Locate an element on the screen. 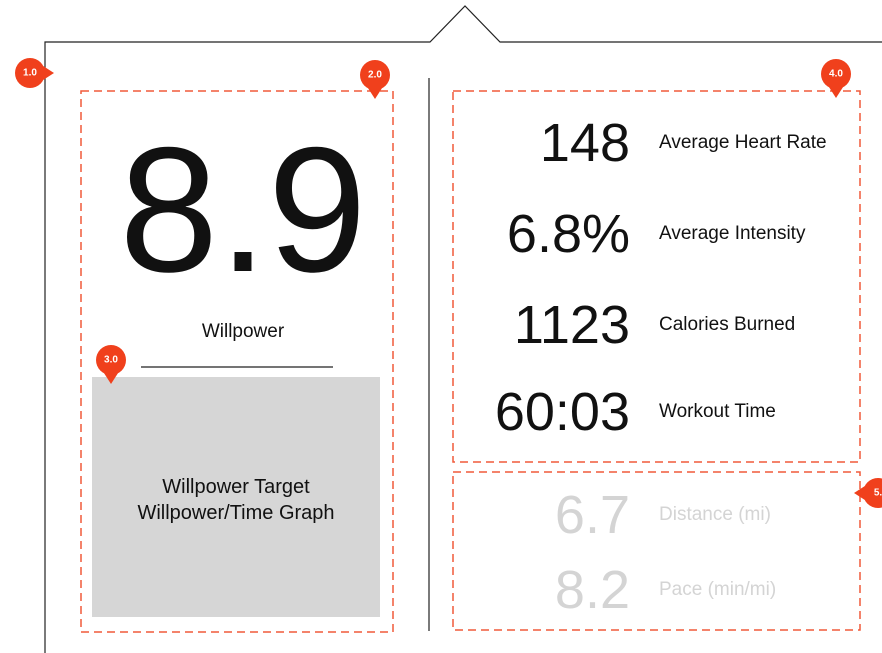 This screenshot has width=882, height=653. annotation-pin: 4.0 is located at coordinates (836, 78).